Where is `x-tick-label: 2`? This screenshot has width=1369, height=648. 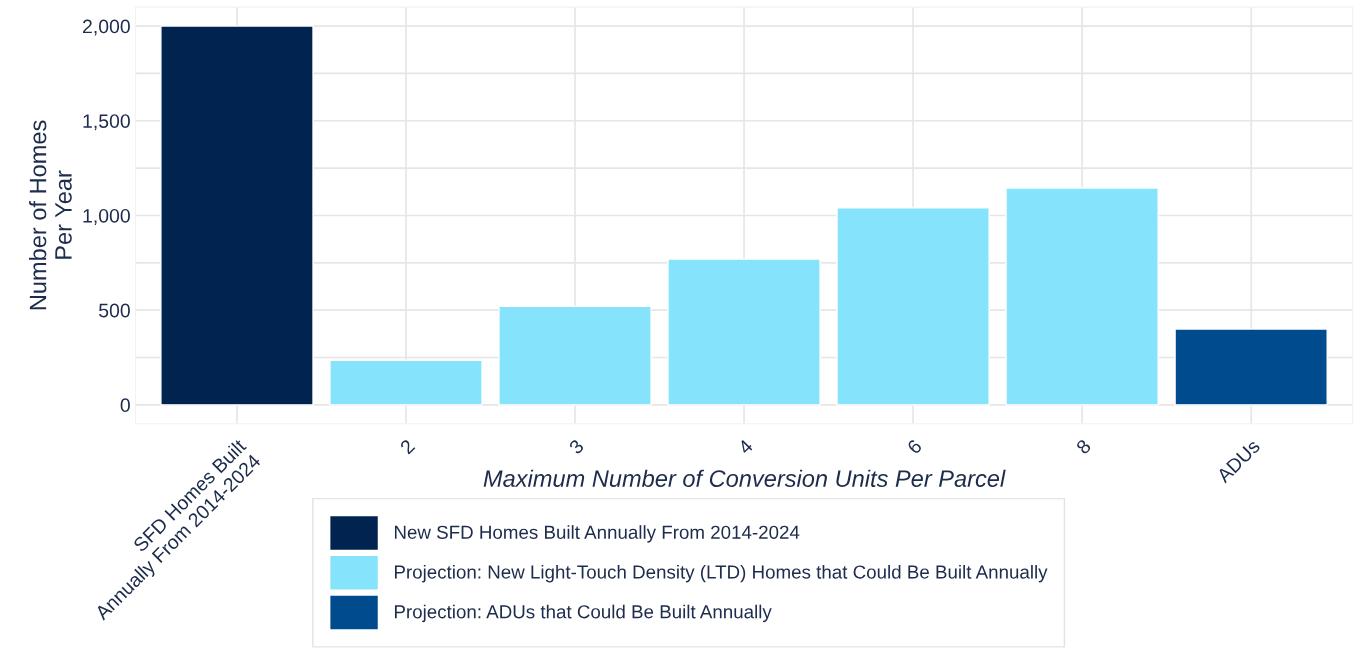
x-tick-label: 2 is located at coordinates (407, 446).